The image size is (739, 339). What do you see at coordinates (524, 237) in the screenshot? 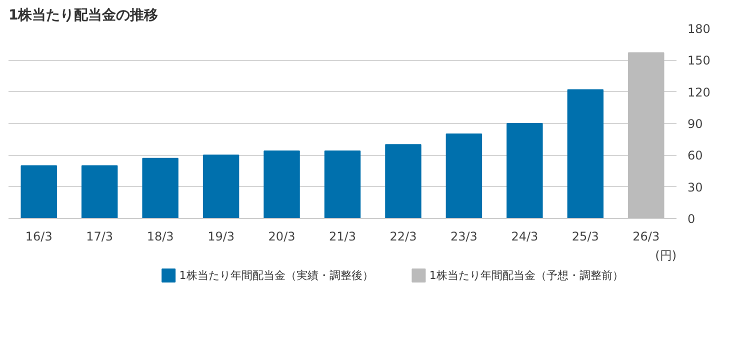
I see `x-tick-label: 24/3` at bounding box center [524, 237].